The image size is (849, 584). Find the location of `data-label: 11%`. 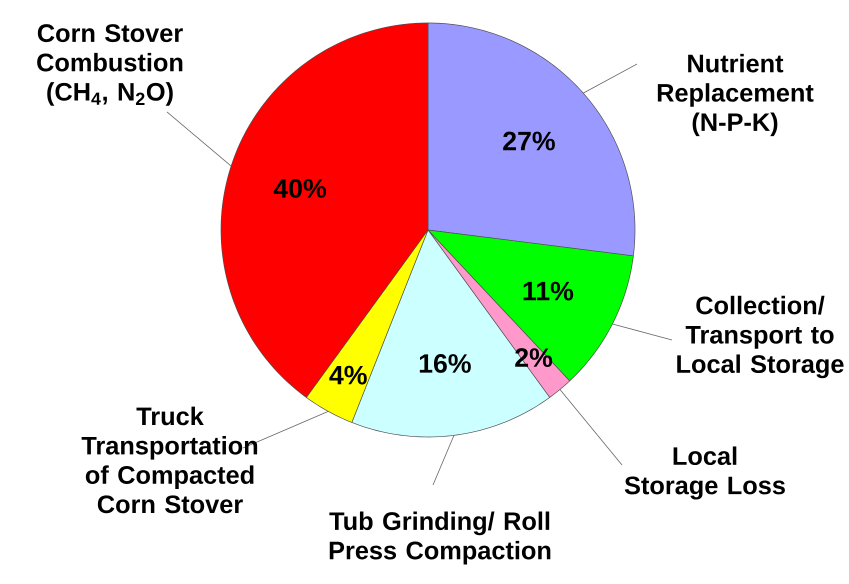

data-label: 11% is located at coordinates (549, 291).